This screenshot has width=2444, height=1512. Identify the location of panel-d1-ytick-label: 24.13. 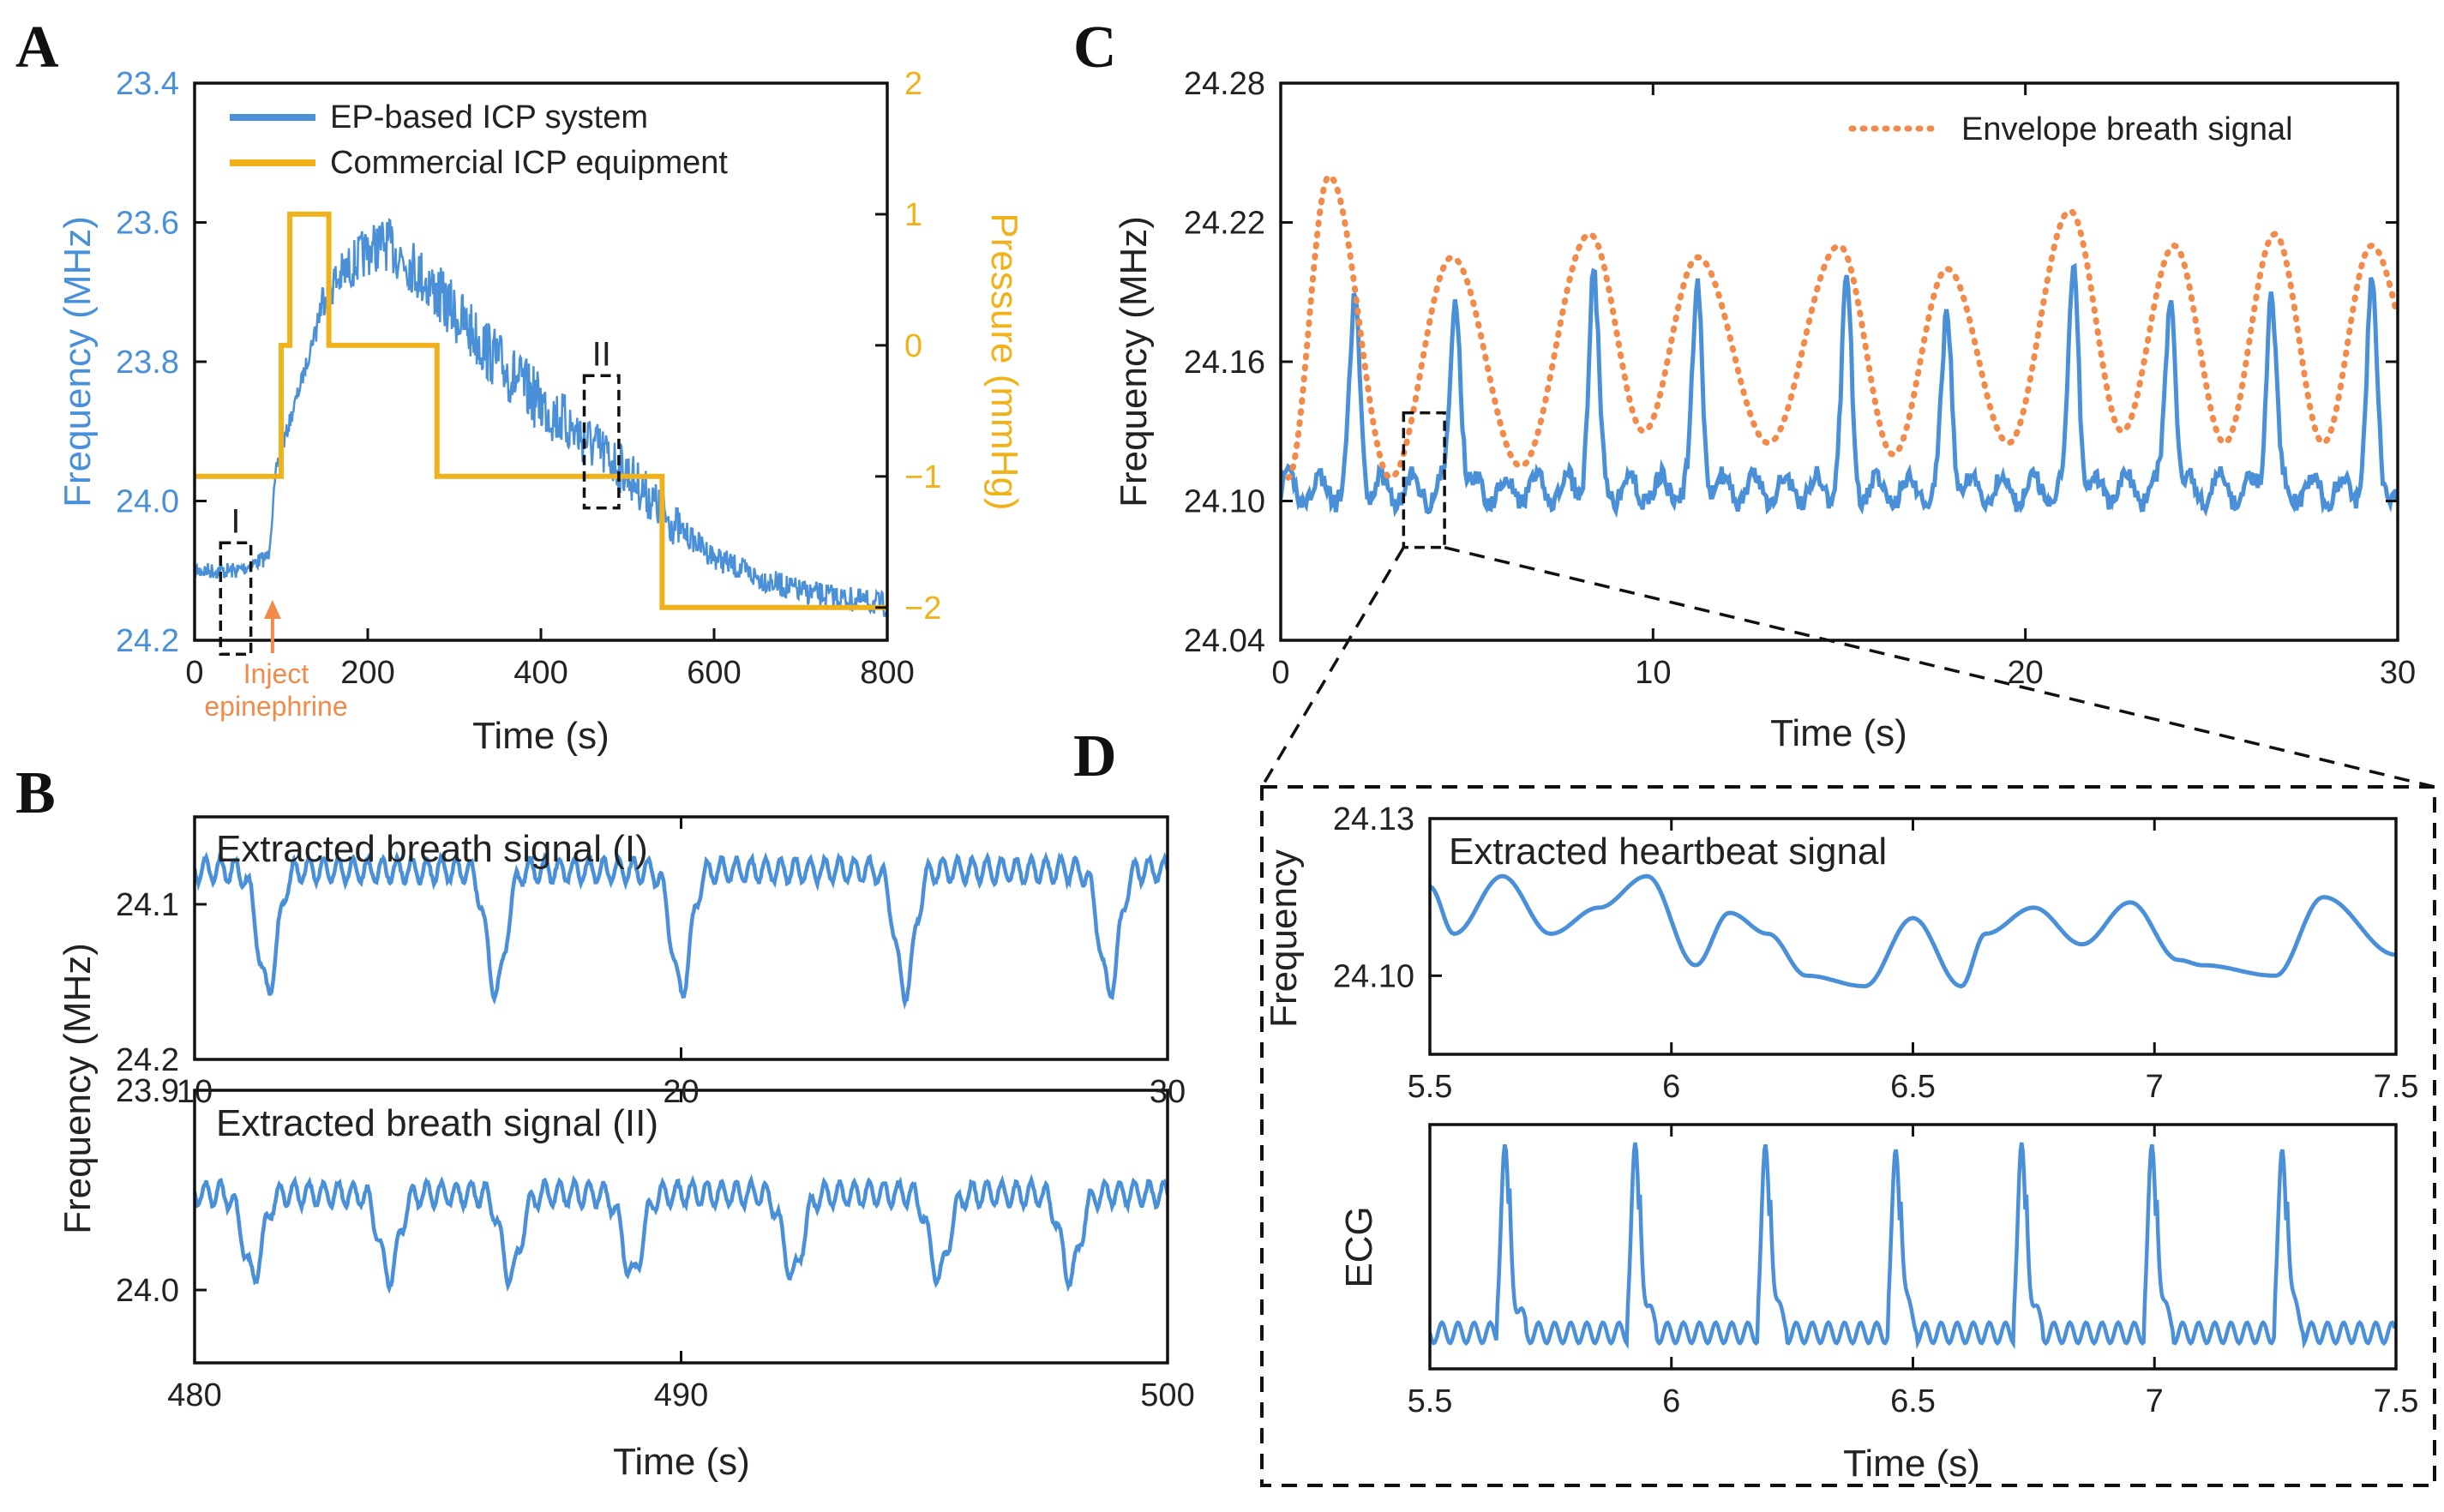
(1373, 819).